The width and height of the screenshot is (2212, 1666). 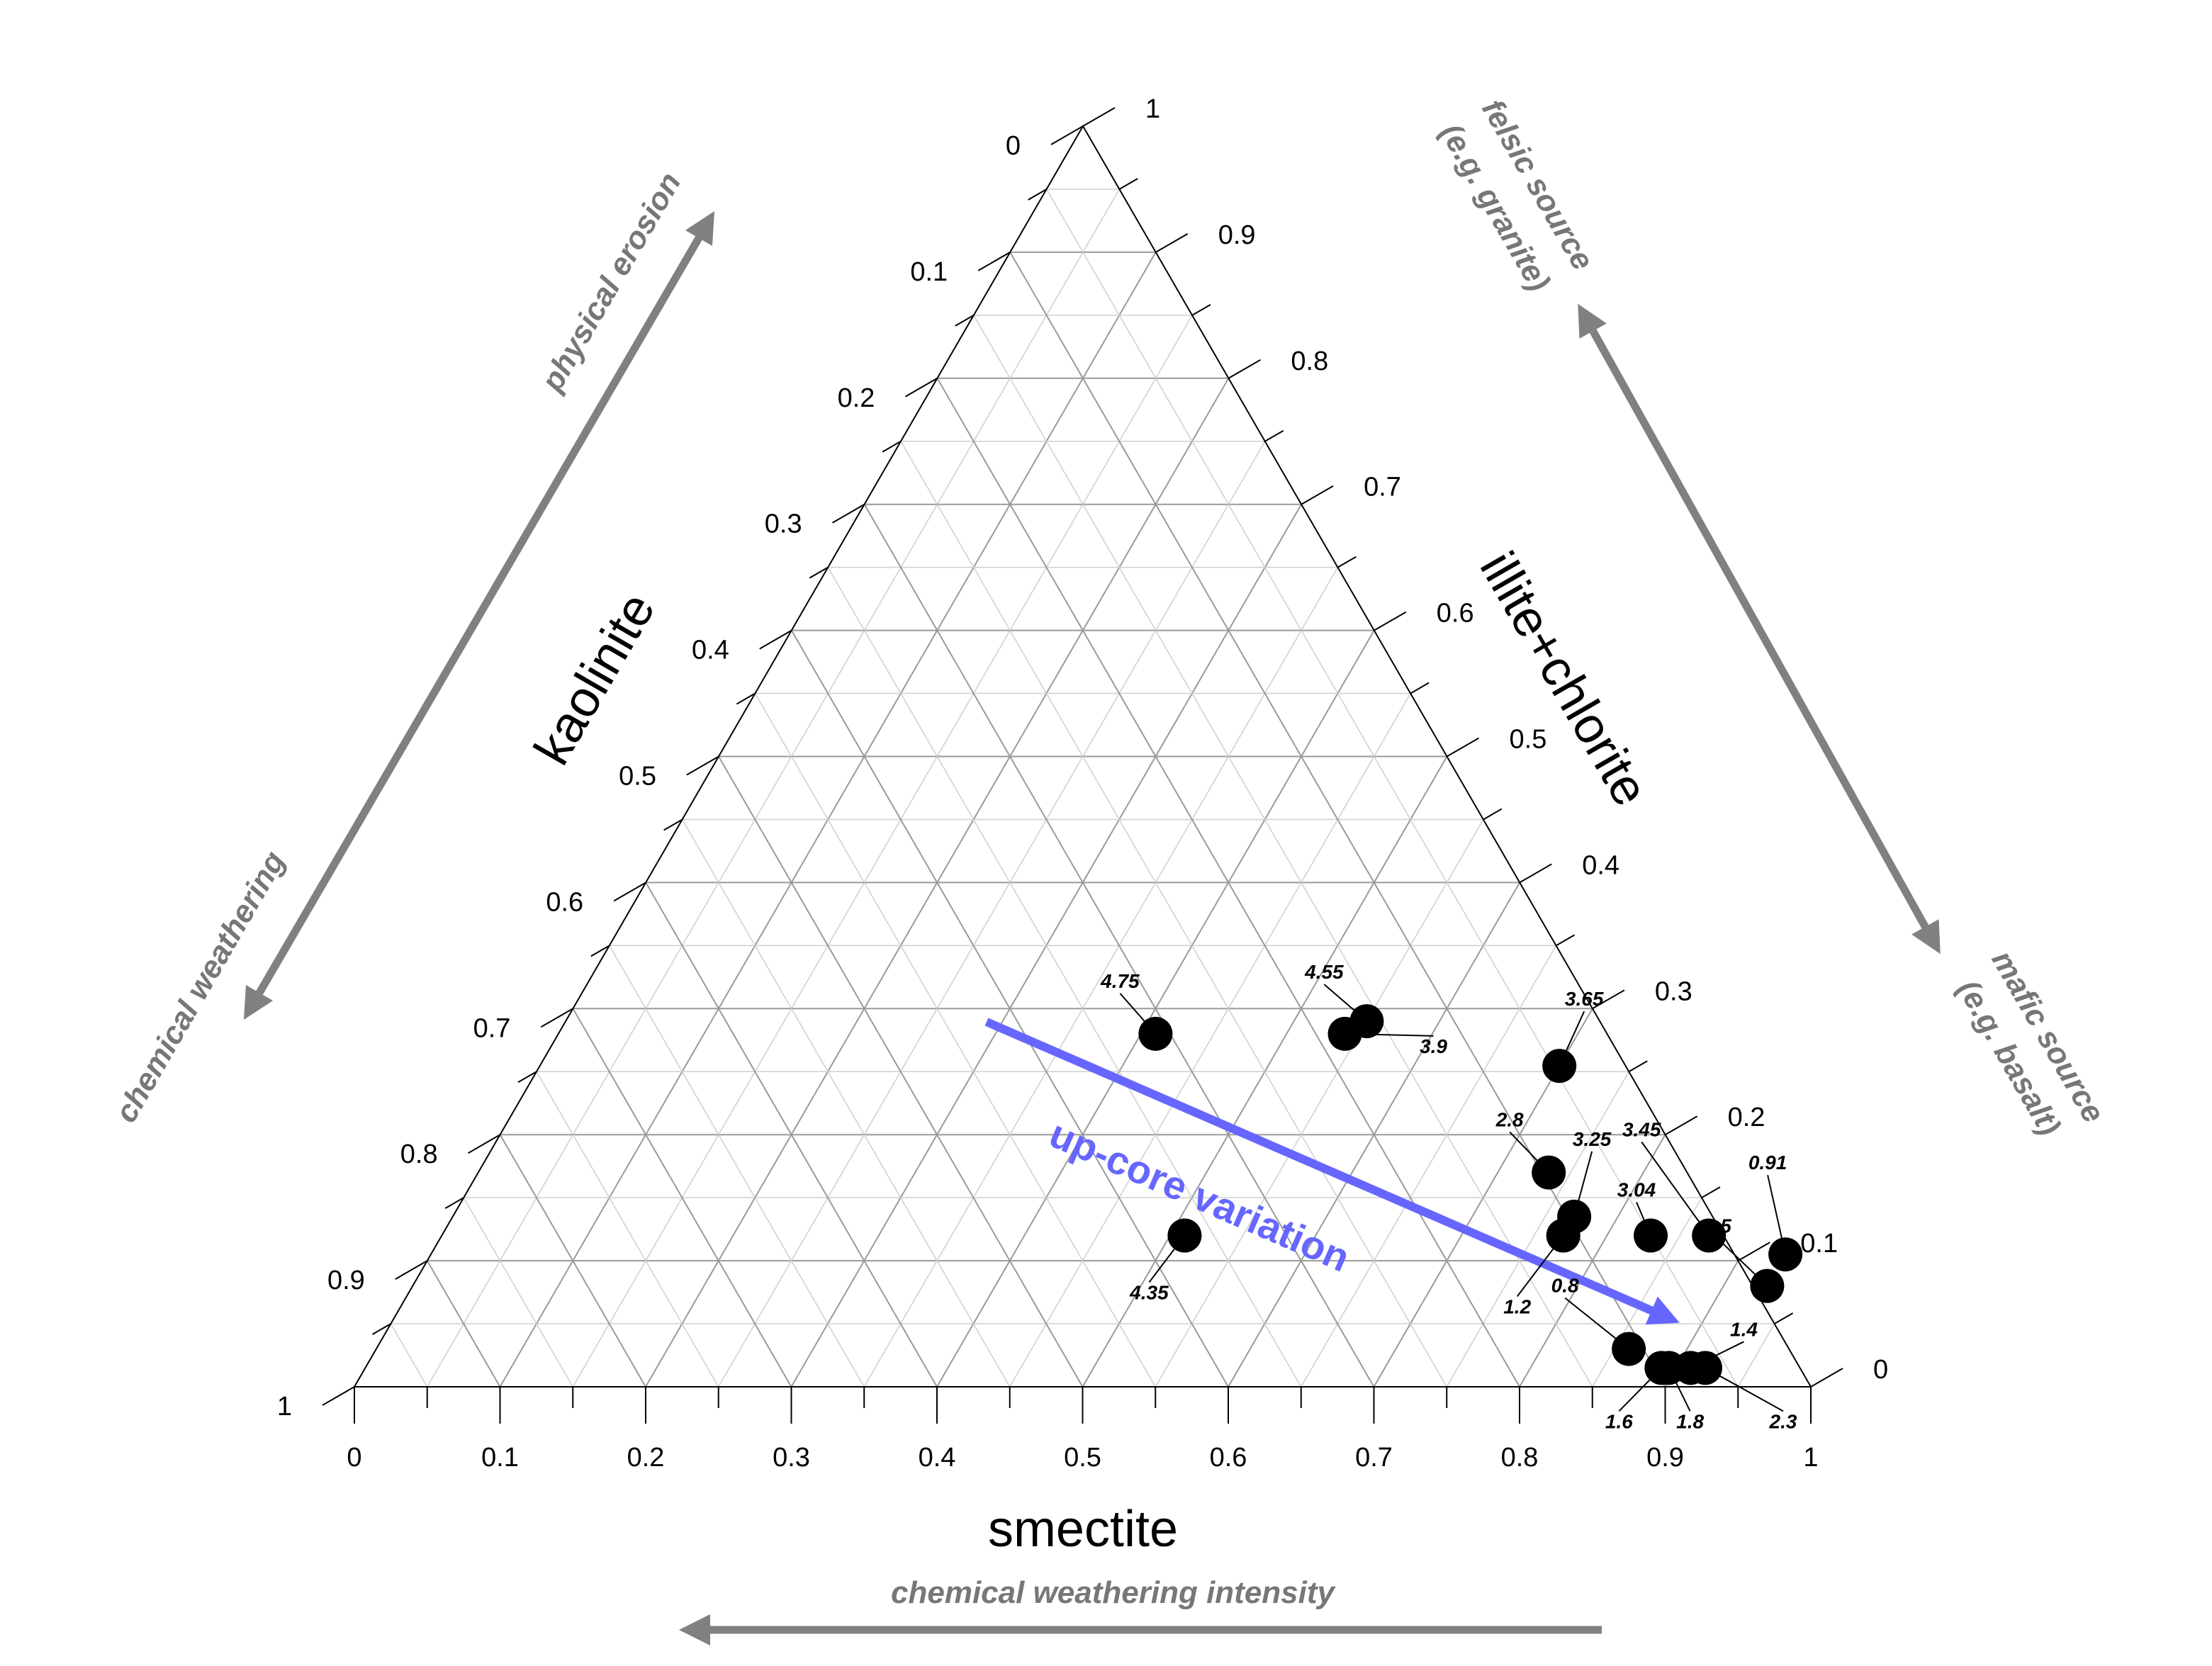 What do you see at coordinates (1228, 1458) in the screenshot?
I see `tick-label-smectite: 0.6` at bounding box center [1228, 1458].